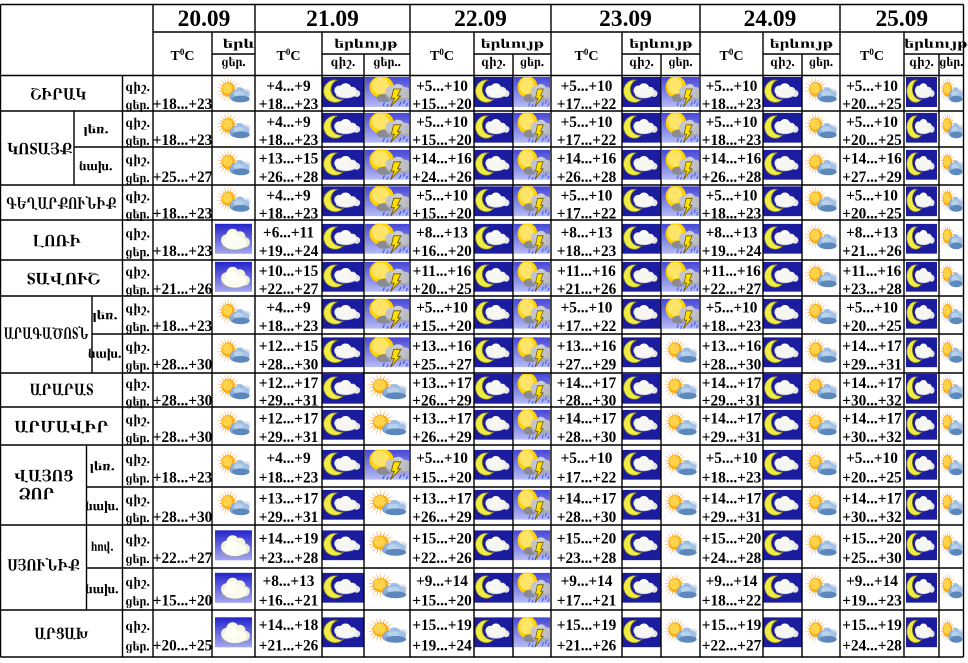 The image size is (968, 663). What do you see at coordinates (770, 19) in the screenshot?
I see `svg-text: 24.09` at bounding box center [770, 19].